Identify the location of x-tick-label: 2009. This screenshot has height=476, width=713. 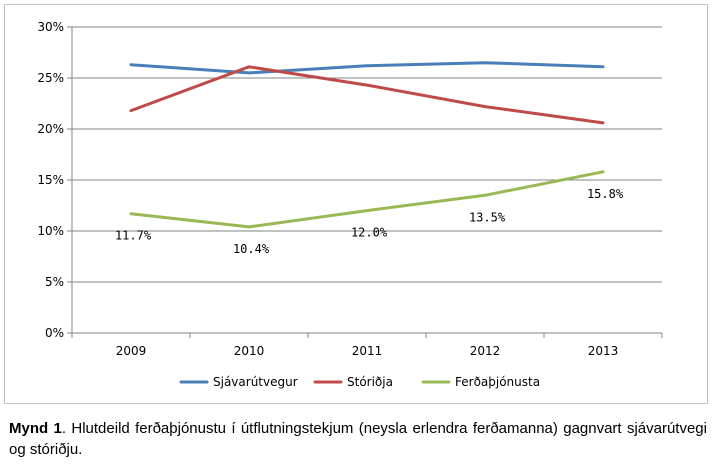
(131, 351).